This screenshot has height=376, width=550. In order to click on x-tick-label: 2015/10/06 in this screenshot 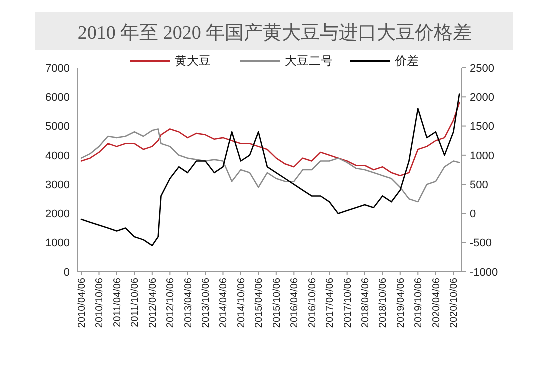, I will do `click(277, 303)`.